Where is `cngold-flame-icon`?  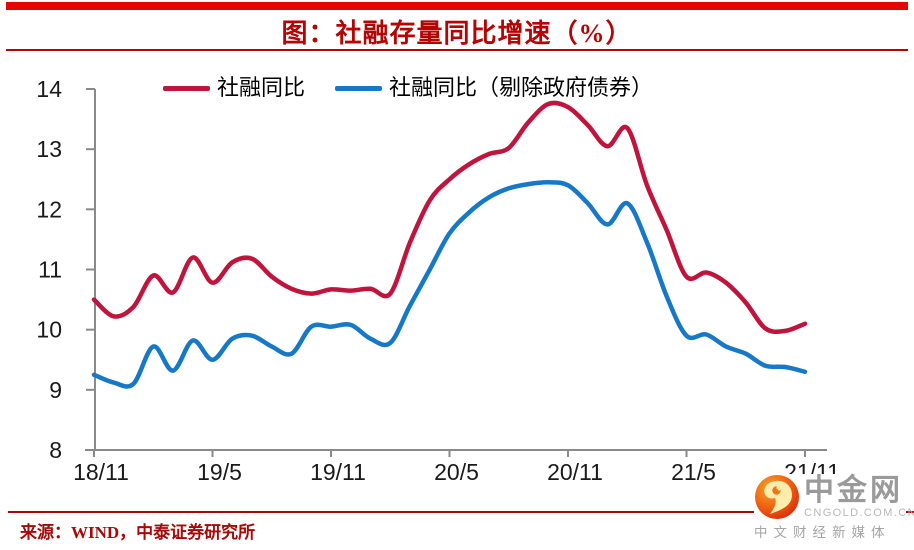
cngold-flame-icon is located at coordinates (777, 497).